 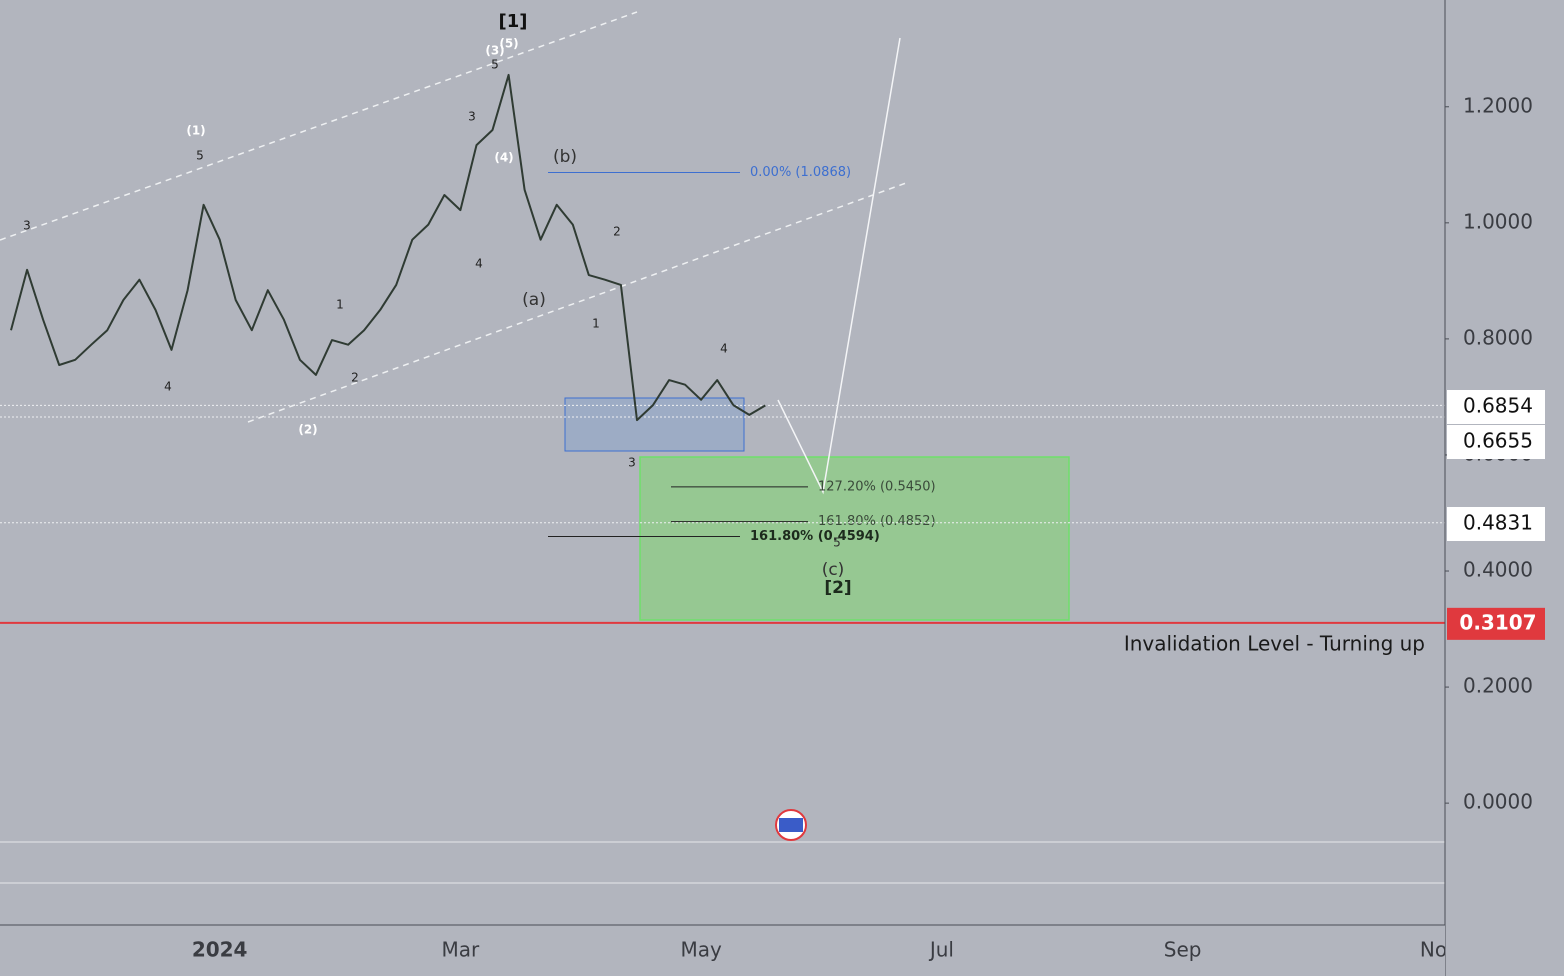 I want to click on price-badge-label: 0.4831, so click(x=1498, y=523).